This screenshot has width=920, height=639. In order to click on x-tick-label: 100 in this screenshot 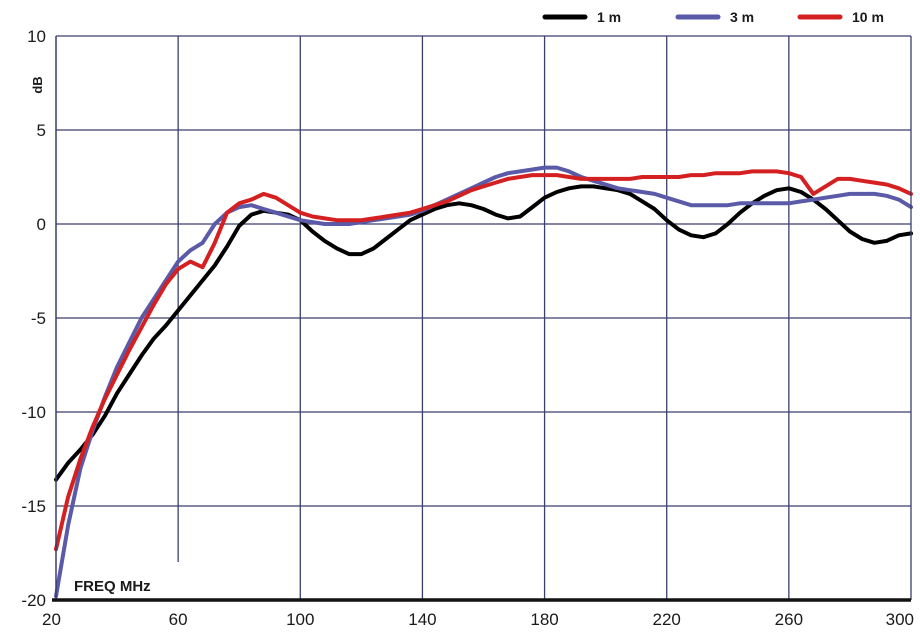, I will do `click(300, 619)`.